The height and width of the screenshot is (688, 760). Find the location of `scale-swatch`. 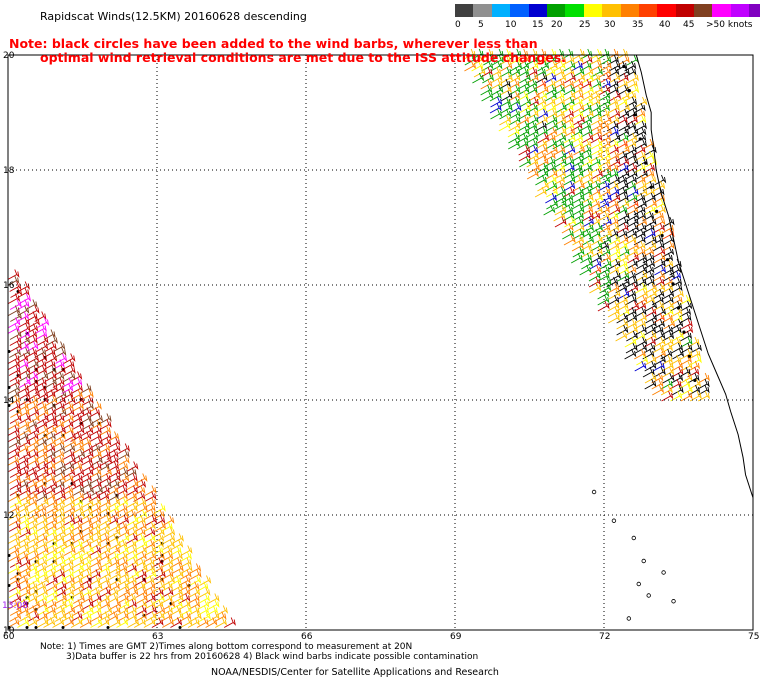

scale-swatch is located at coordinates (574, 10).